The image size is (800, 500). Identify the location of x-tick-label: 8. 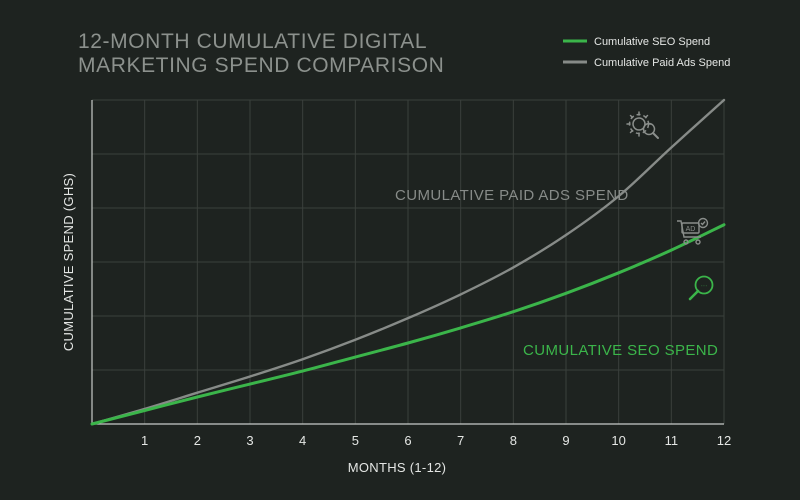
(513, 440).